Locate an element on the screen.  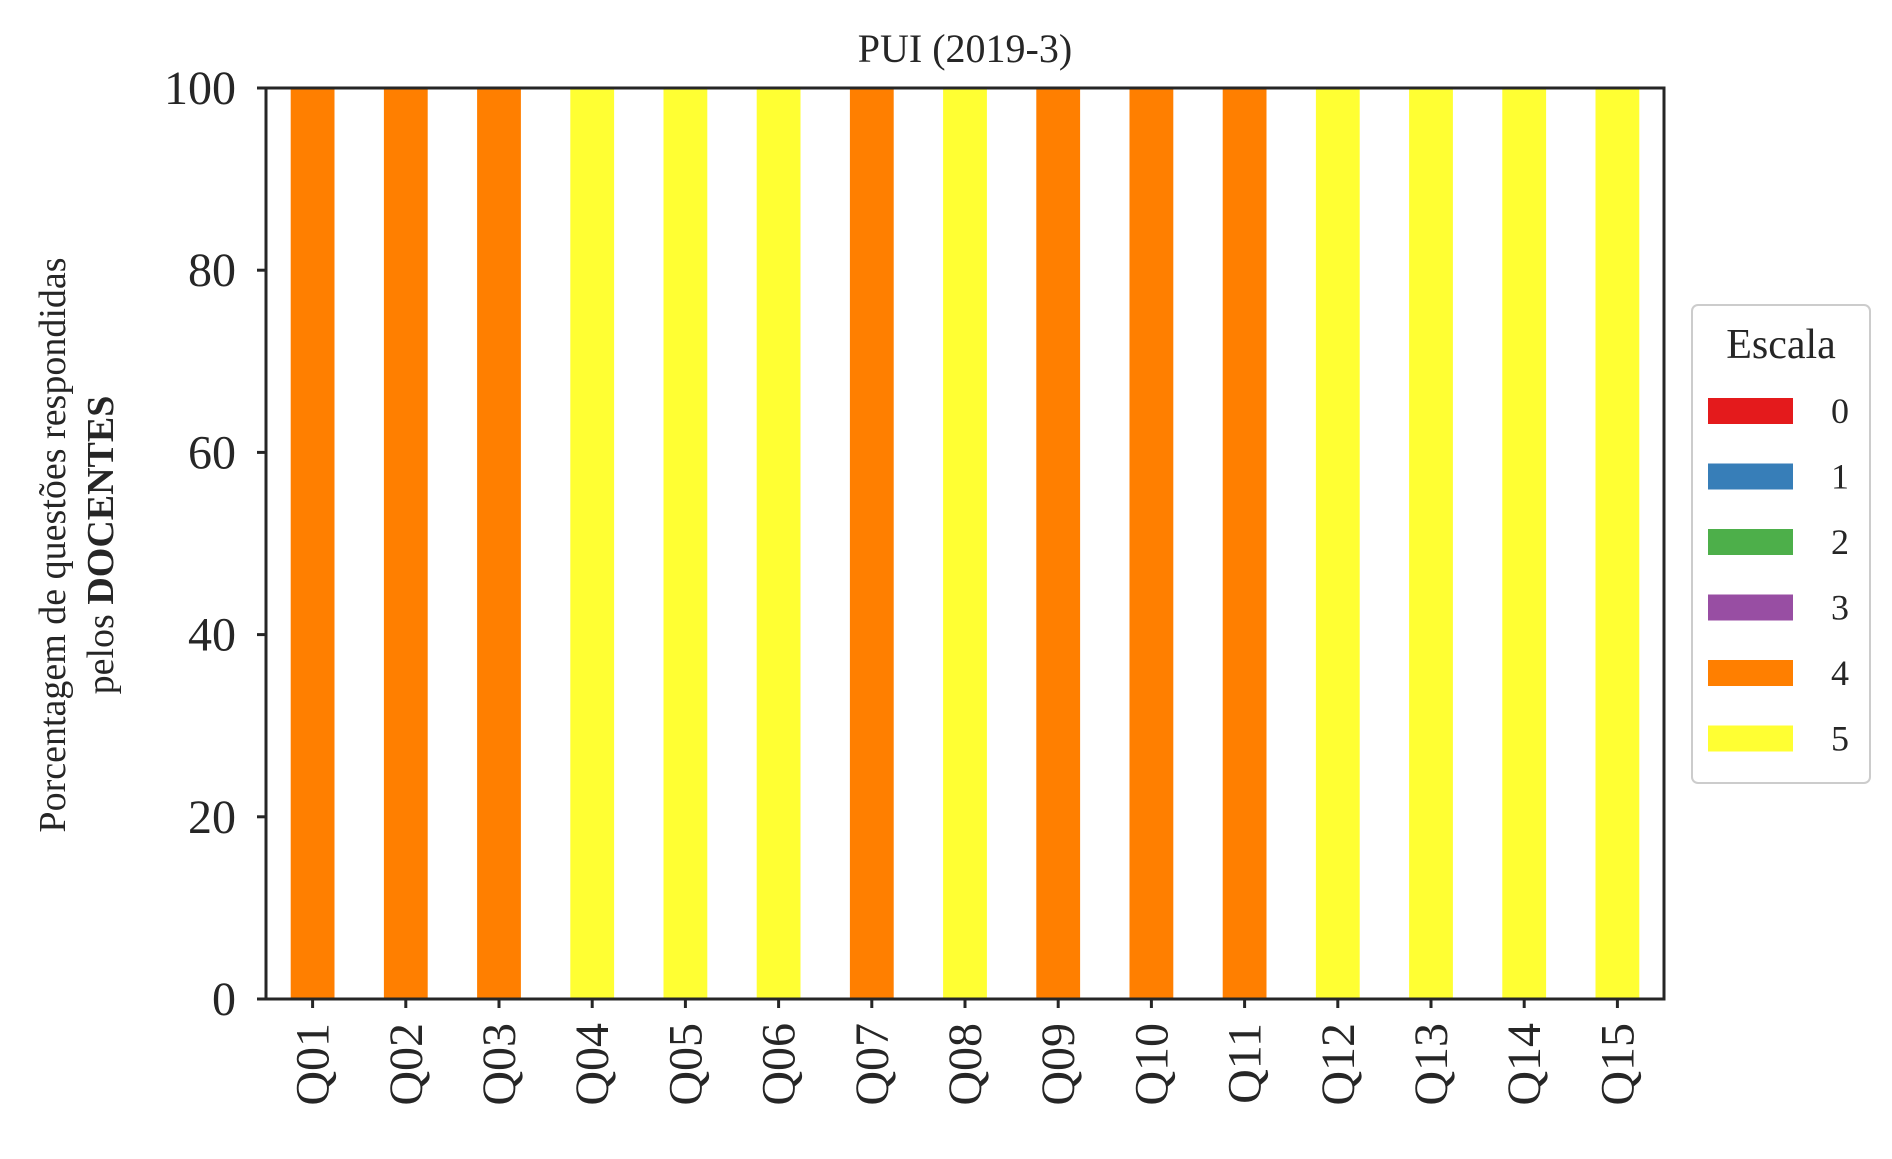
y-tick-label: 80 is located at coordinates (212, 270).